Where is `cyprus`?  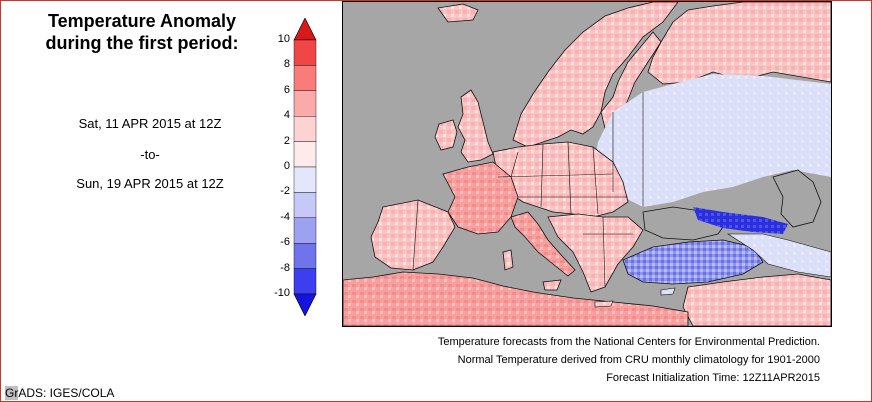 cyprus is located at coordinates (668, 291).